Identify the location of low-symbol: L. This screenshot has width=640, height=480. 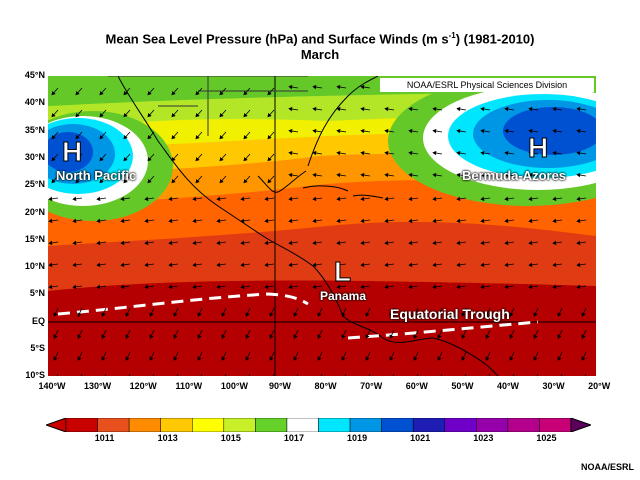
(342, 272).